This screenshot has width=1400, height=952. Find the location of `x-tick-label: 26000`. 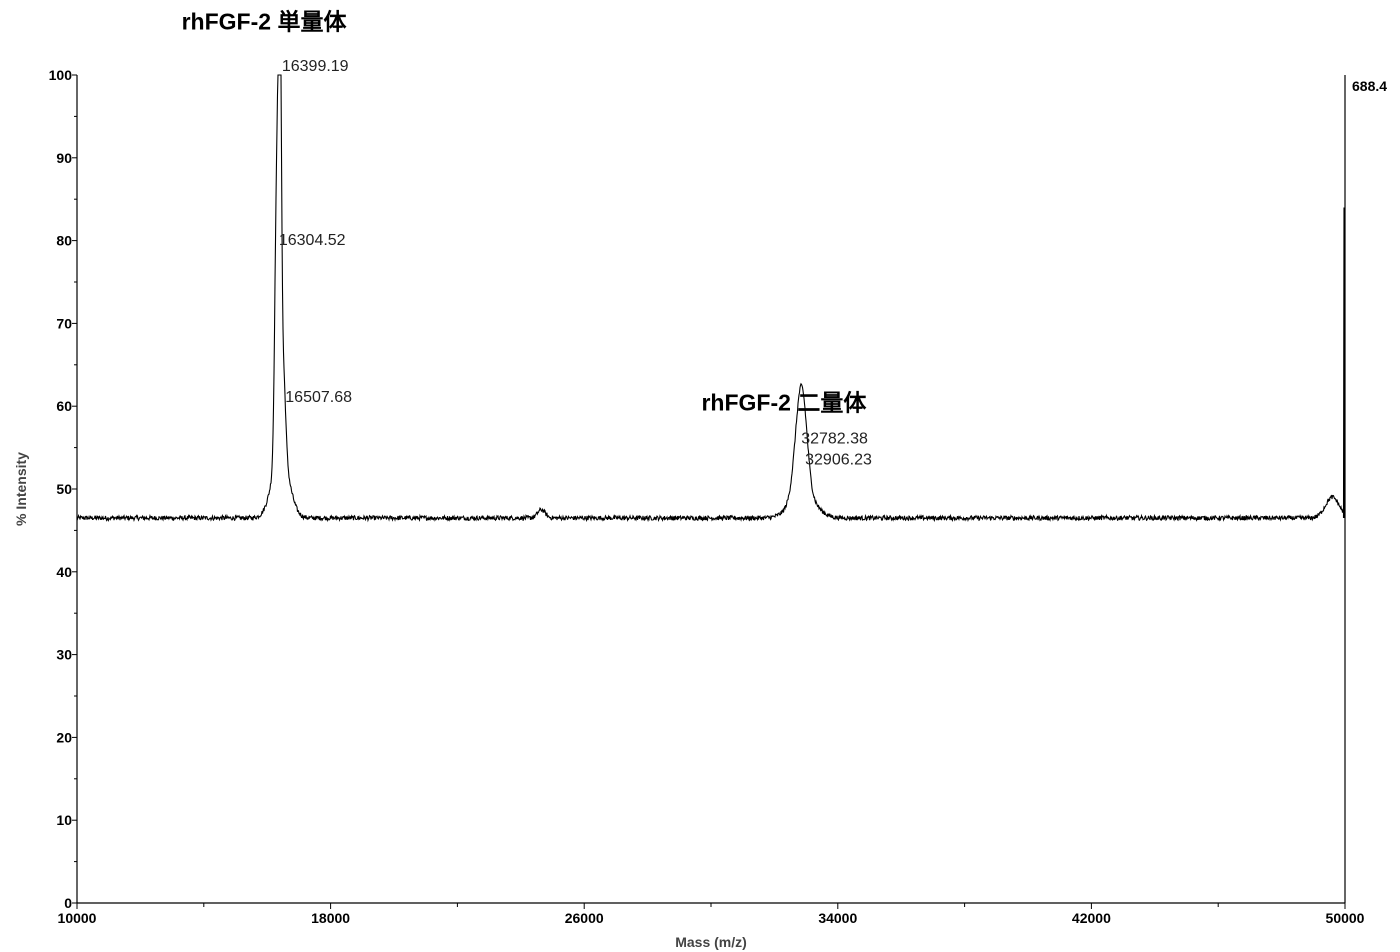

x-tick-label: 26000 is located at coordinates (584, 918).